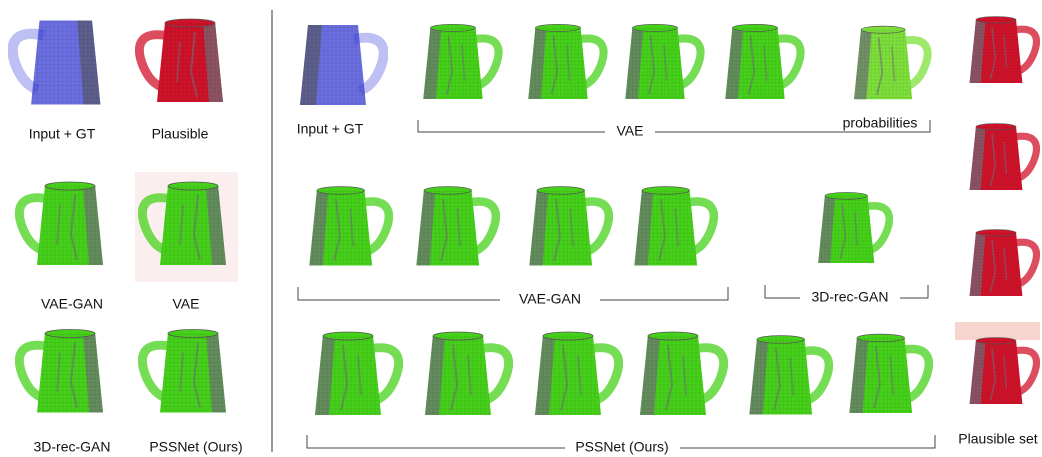  I want to click on label: probabilities, so click(880, 123).